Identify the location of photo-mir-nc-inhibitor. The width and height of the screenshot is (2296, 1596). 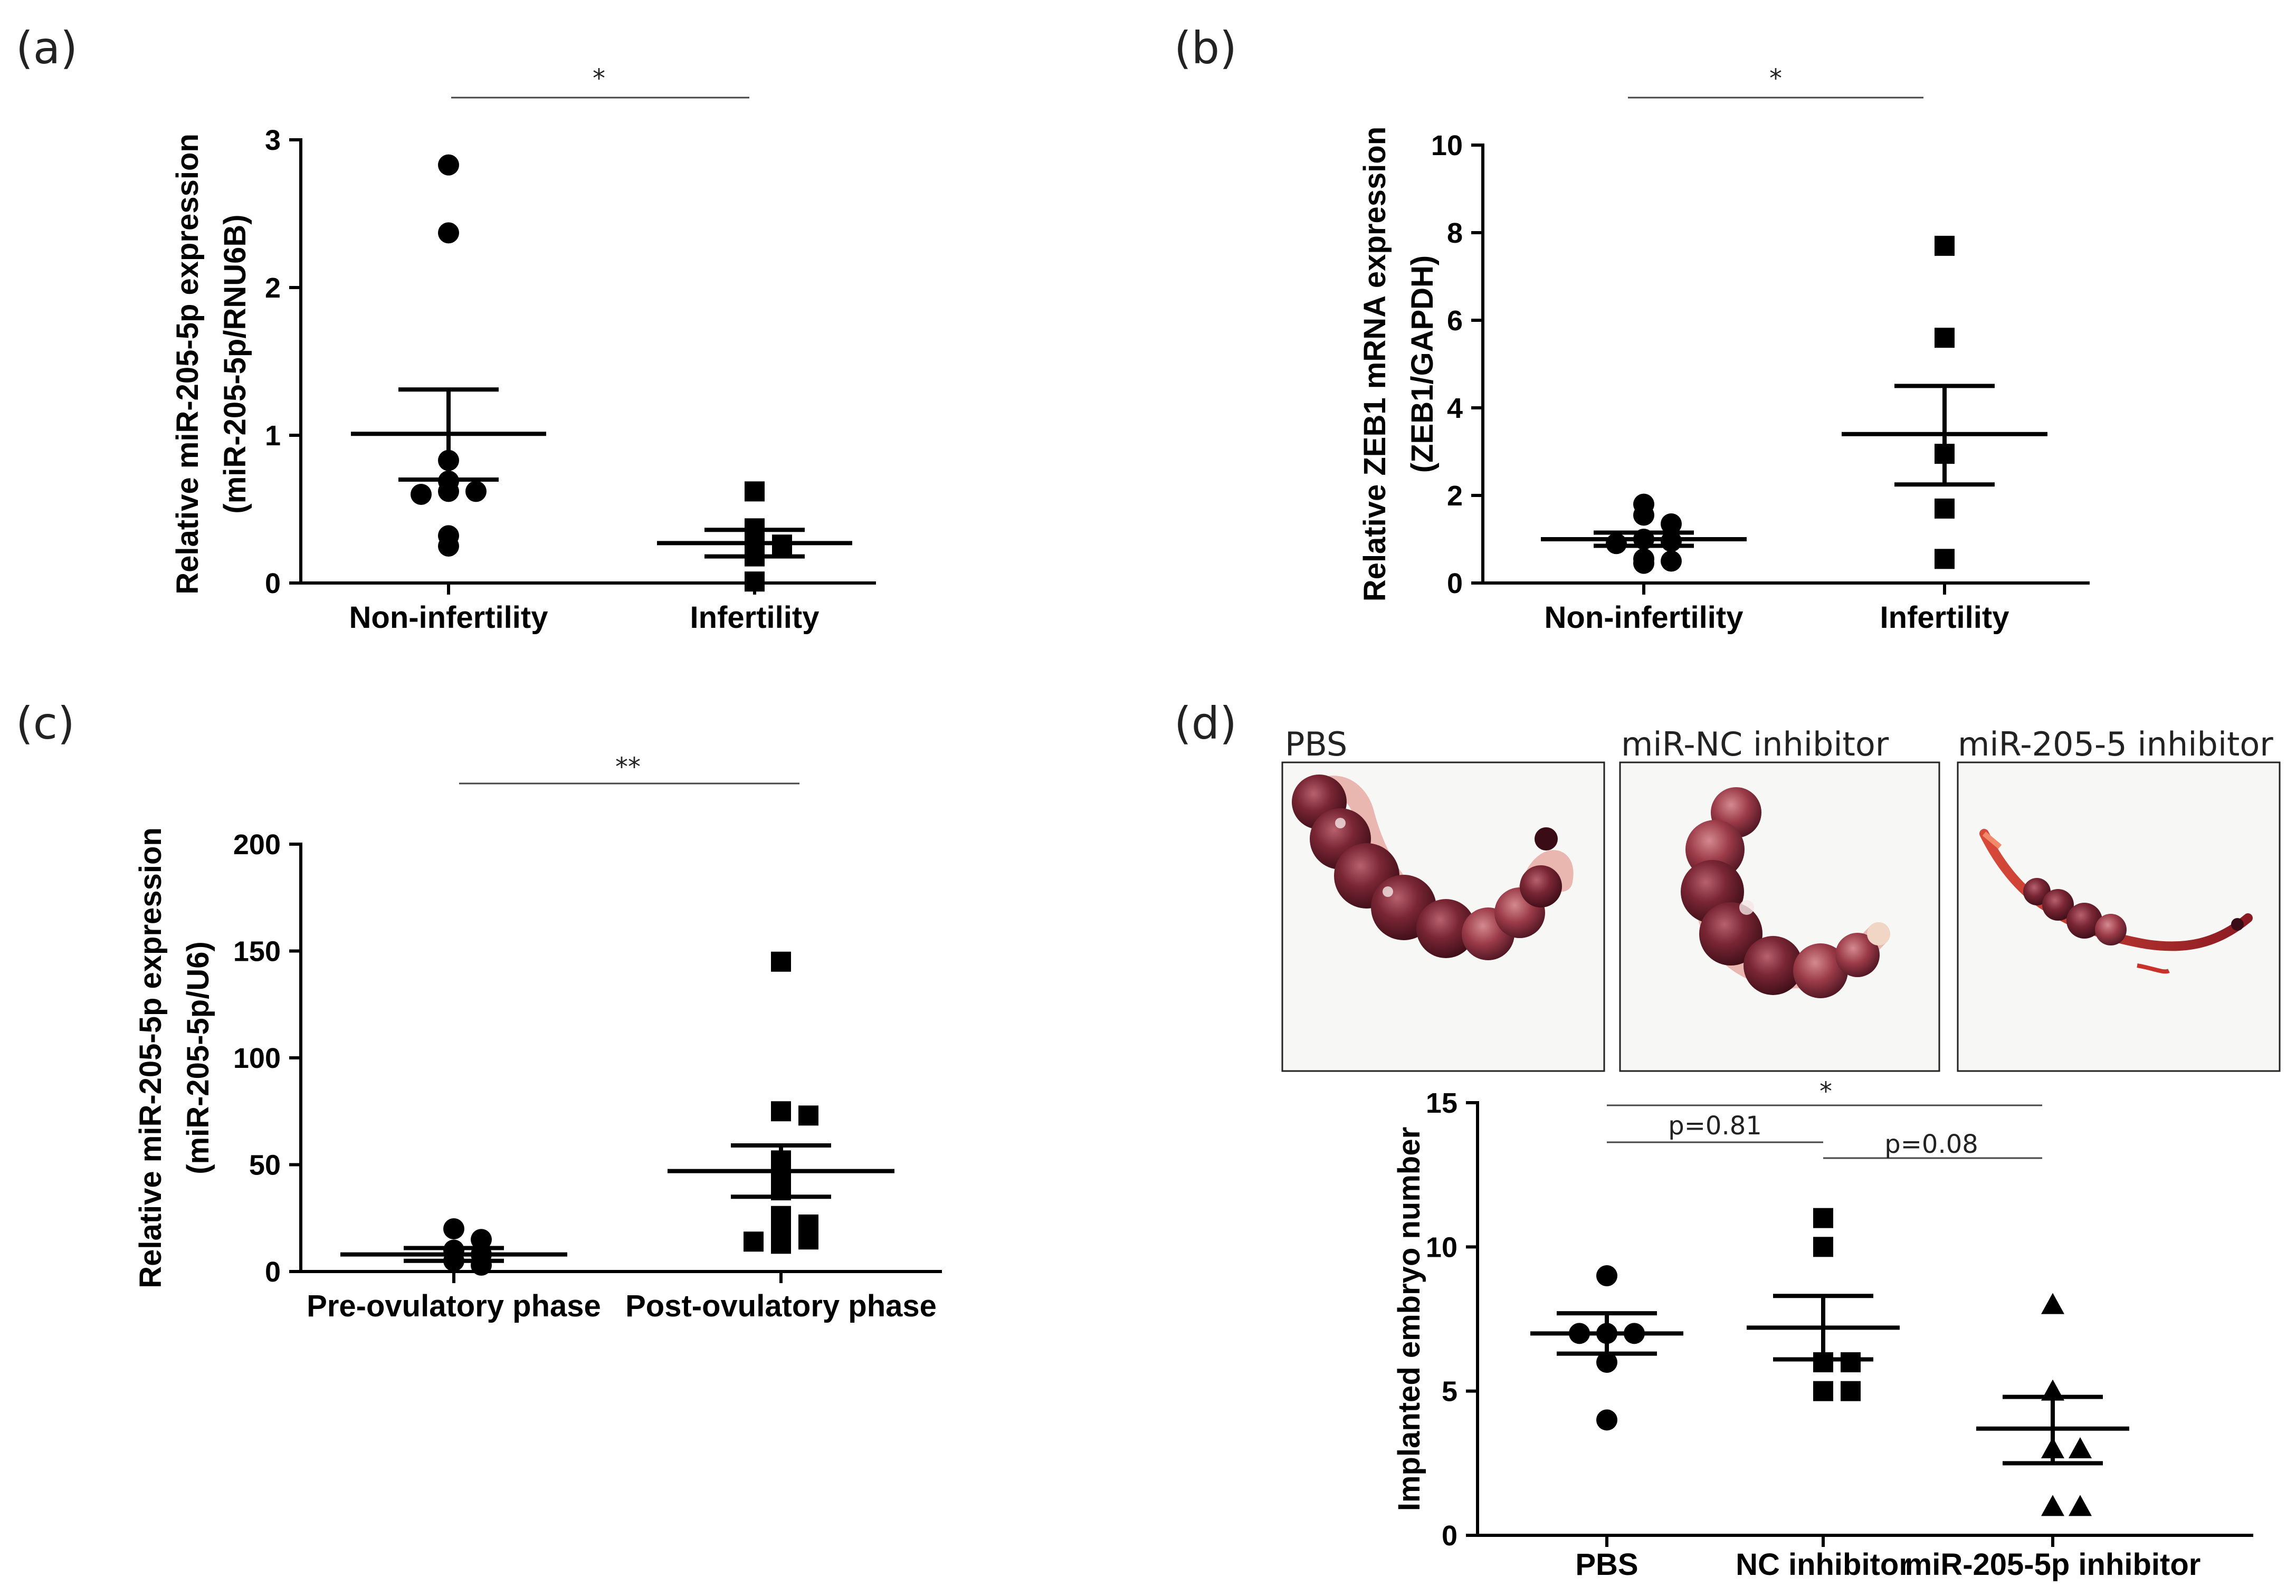
(1779, 916).